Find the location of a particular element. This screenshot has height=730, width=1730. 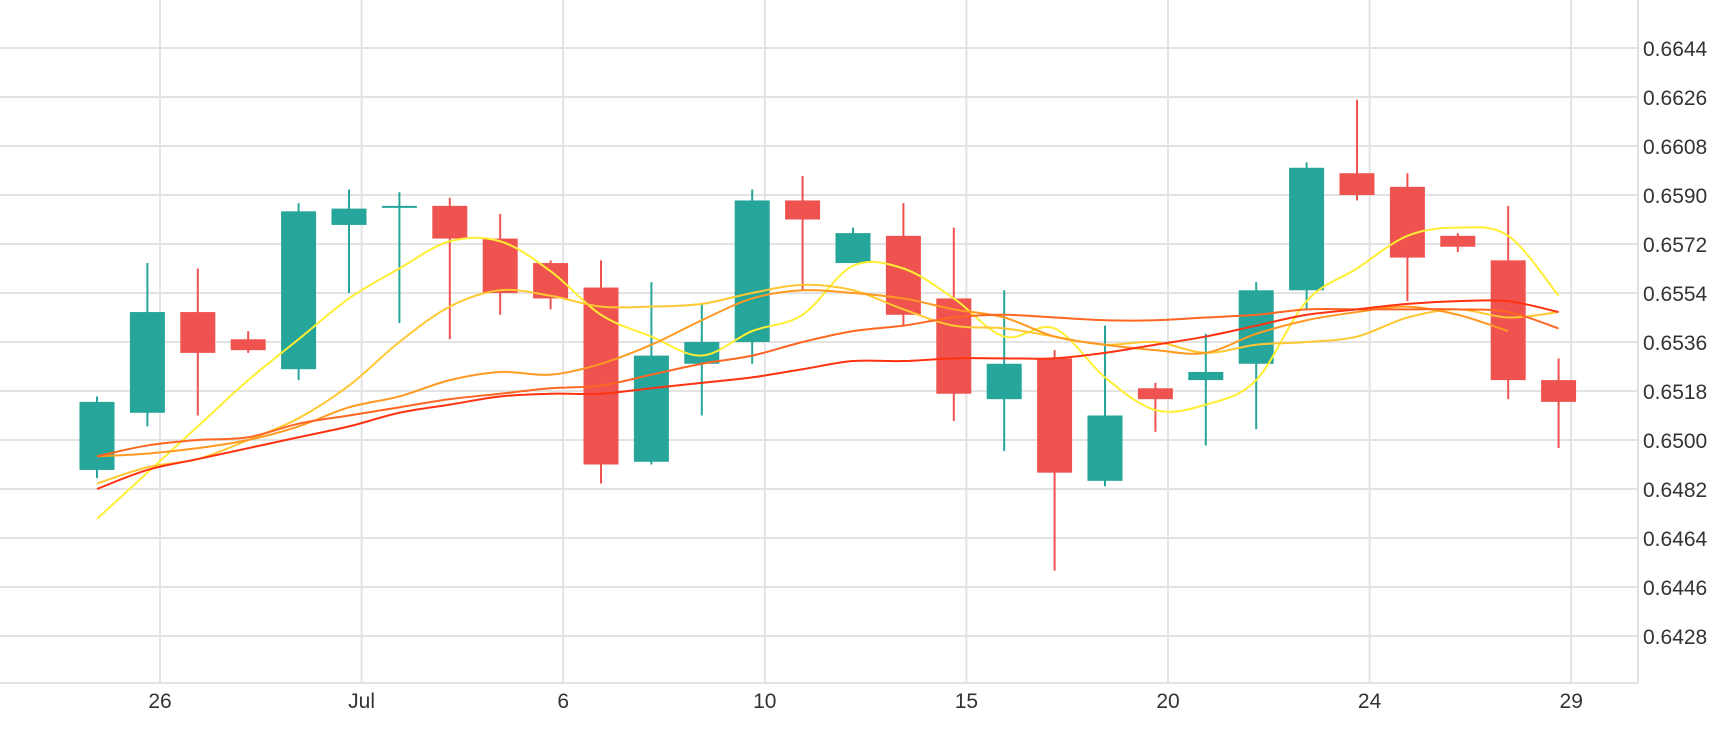

y-tick-label: 0.6464 is located at coordinates (1675, 539).